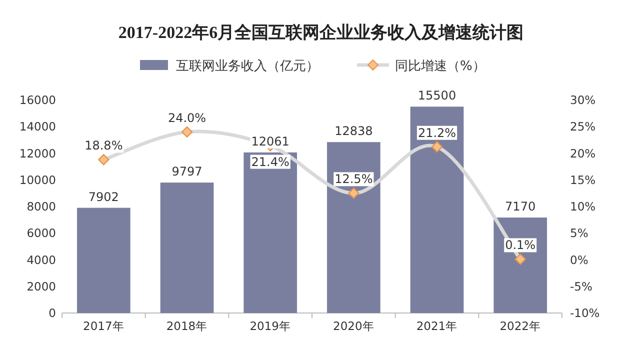 The image size is (642, 339). Describe the element at coordinates (247, 66) in the screenshot. I see `legend-label: 互联网业务收入（亿元）` at that location.